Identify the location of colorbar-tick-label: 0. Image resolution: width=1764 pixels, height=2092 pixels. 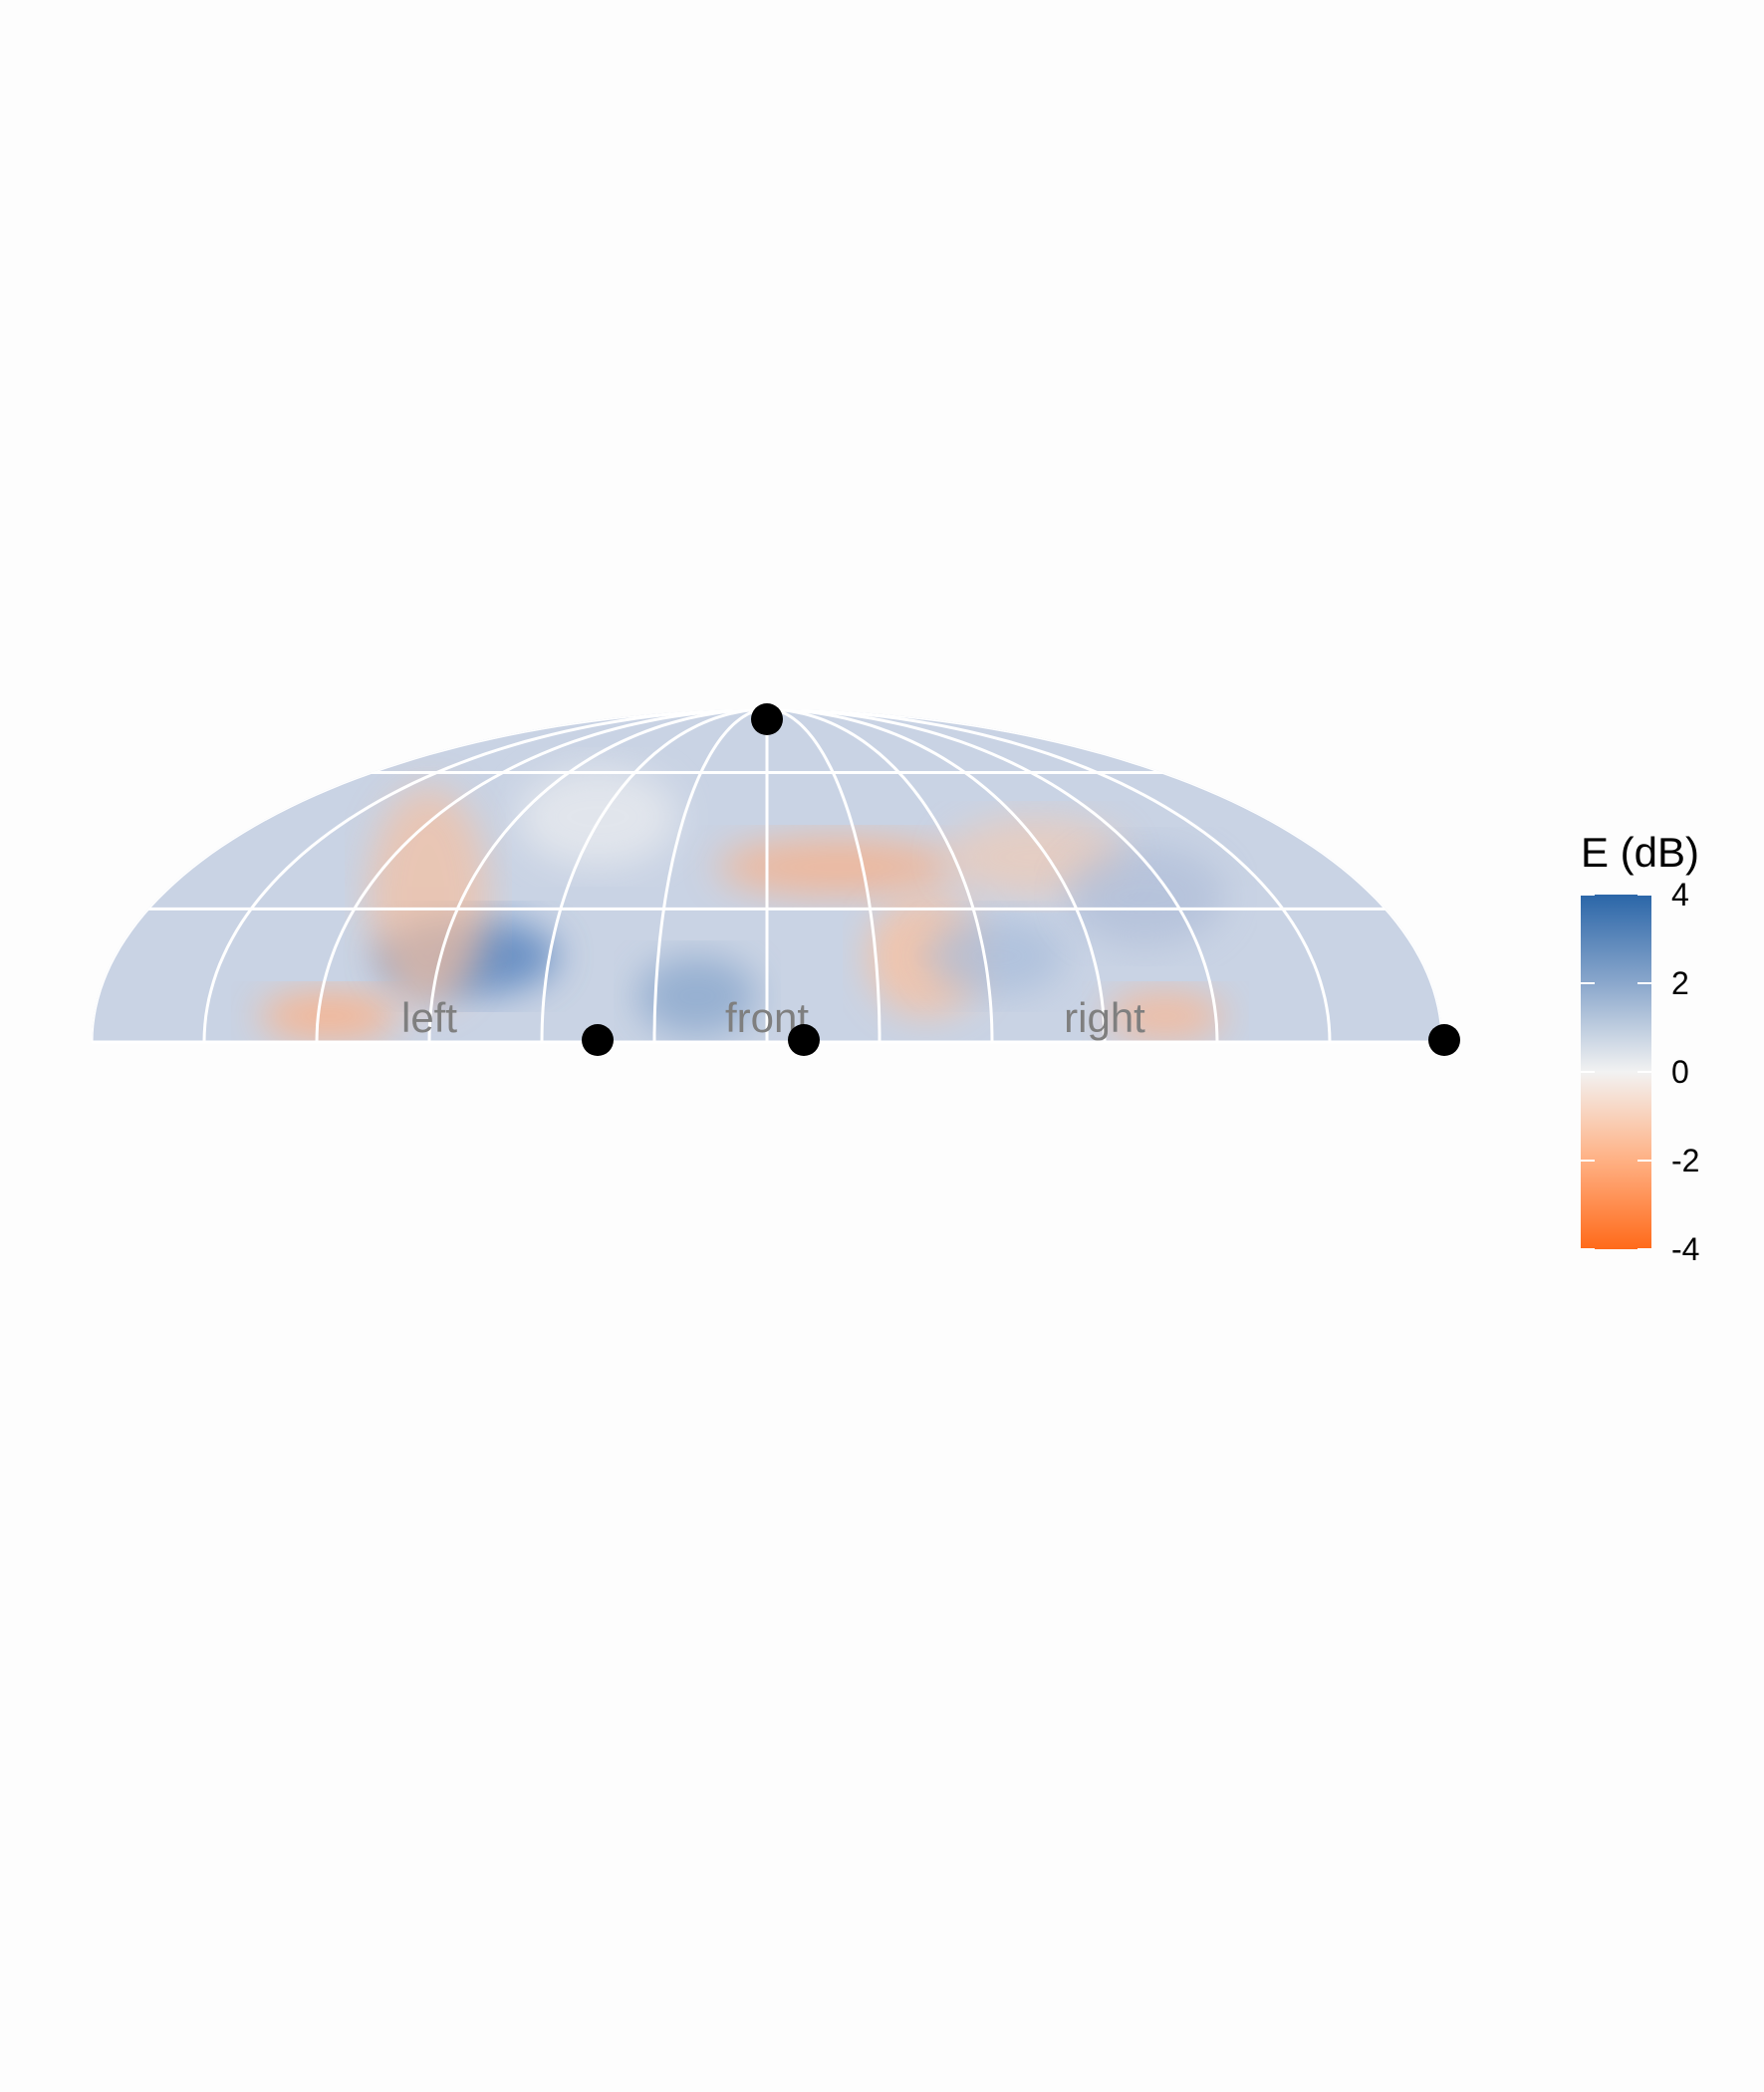
(1680, 1072).